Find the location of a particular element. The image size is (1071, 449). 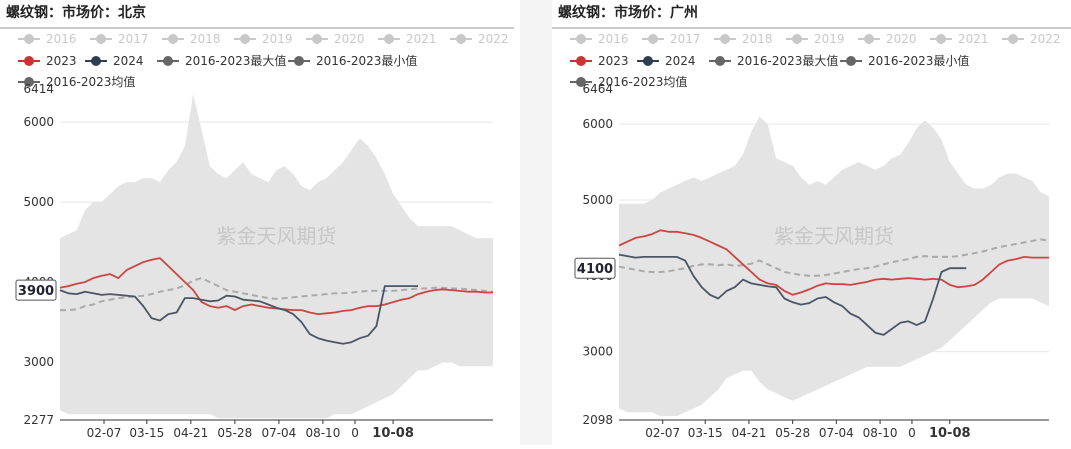

y-tick-label: 6464 is located at coordinates (597, 89).